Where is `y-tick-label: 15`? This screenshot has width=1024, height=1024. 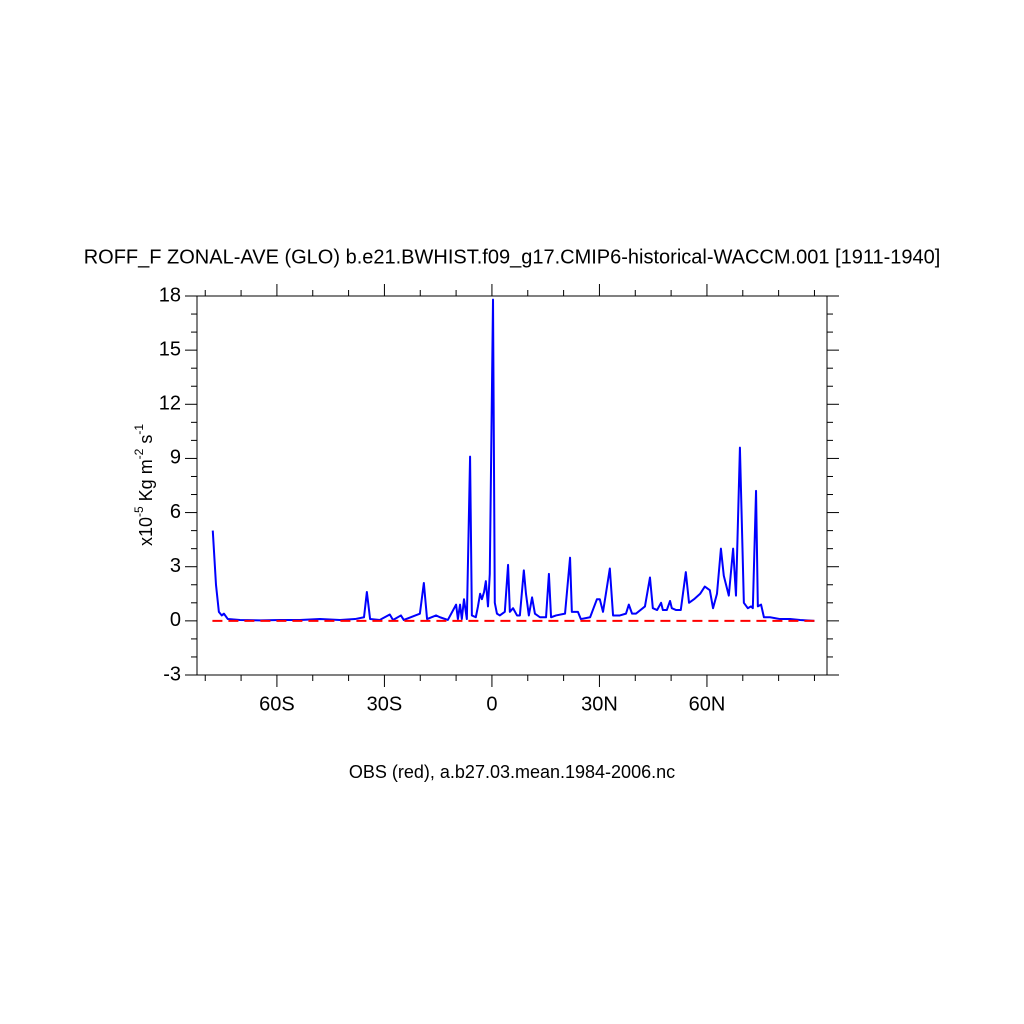
y-tick-label: 15 is located at coordinates (170, 349).